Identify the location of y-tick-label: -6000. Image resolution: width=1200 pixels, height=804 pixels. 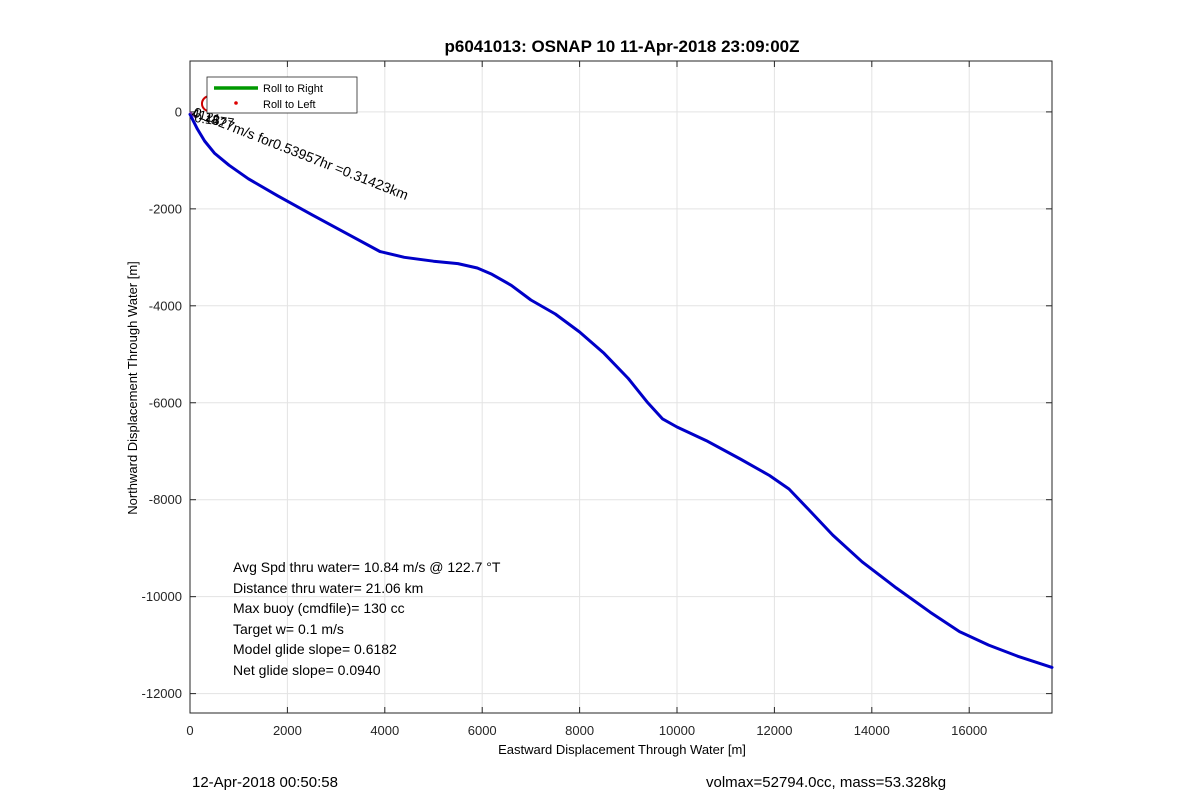
(165, 402).